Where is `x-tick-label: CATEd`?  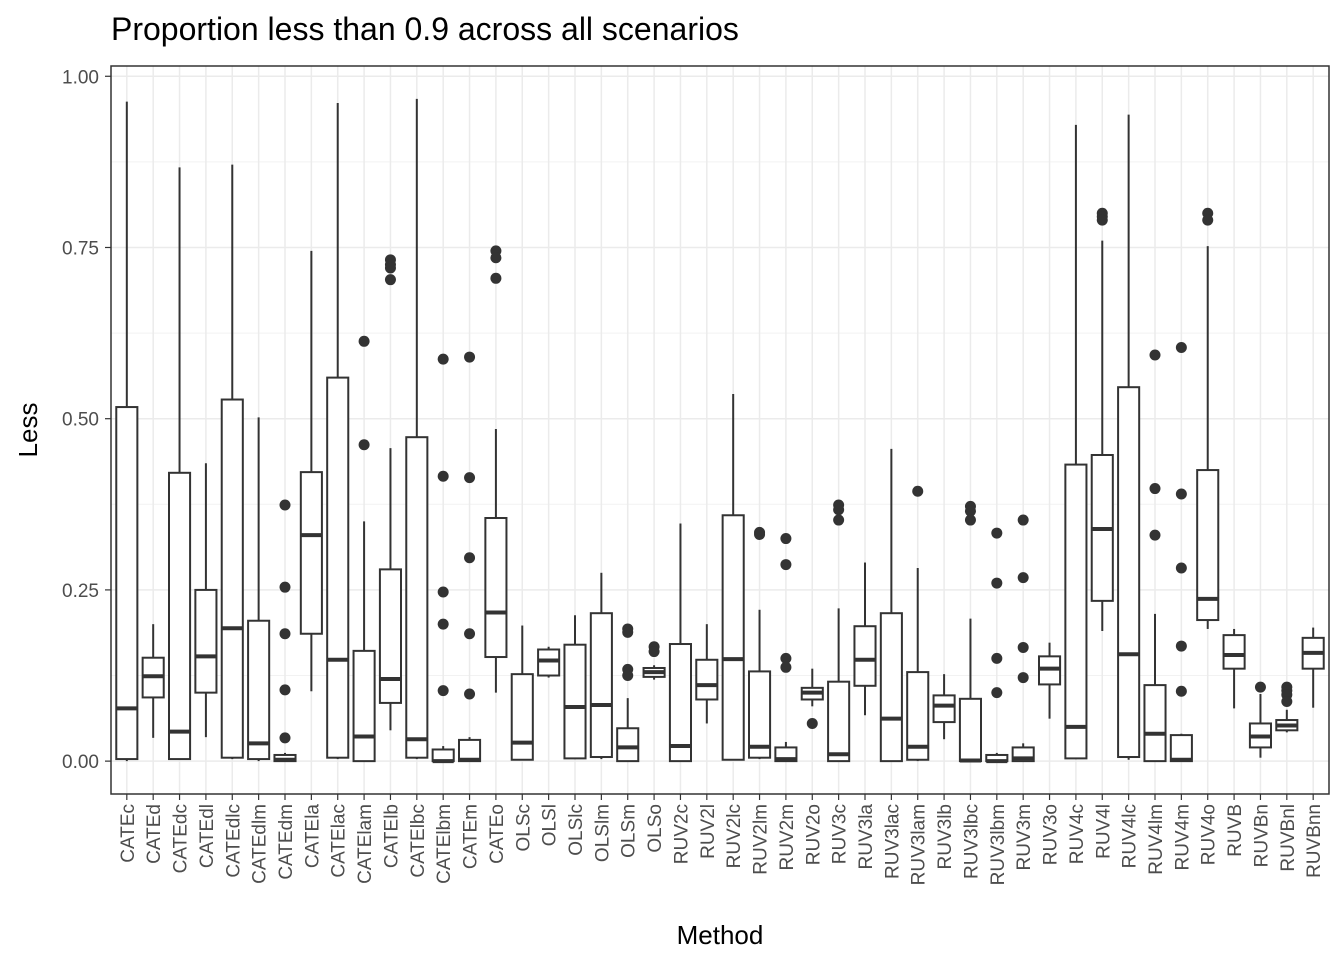 x-tick-label: CATEd is located at coordinates (154, 834).